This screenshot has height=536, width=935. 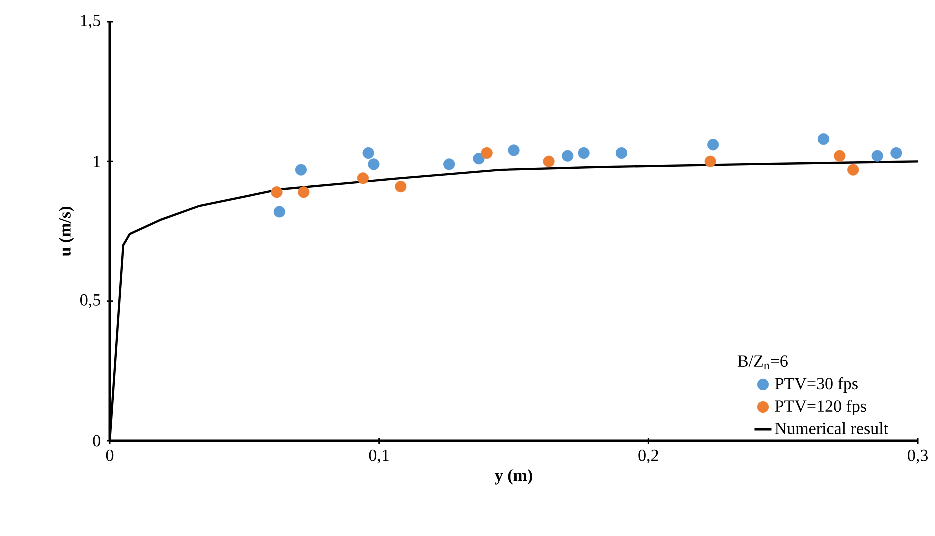 I want to click on x-axis-title: y (m), so click(x=513, y=477).